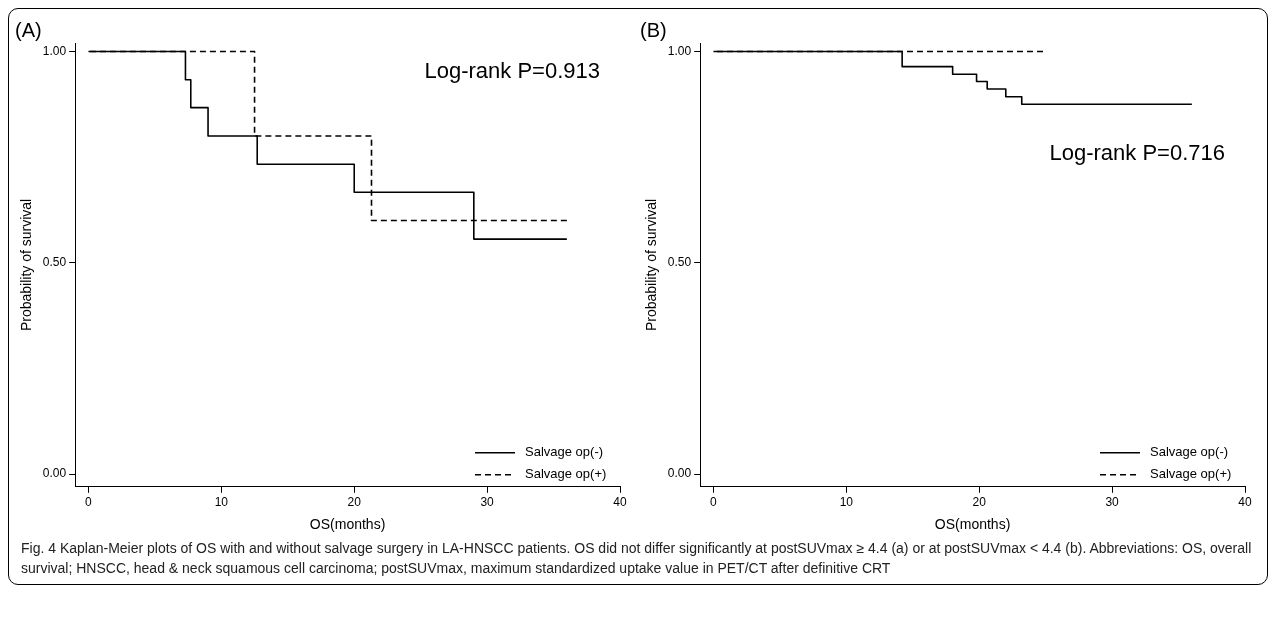  I want to click on caption: Fig. 4 Kaplan-Meier plots of OS with and without salvage surgery in LA-HNSCC patients. OS did not differ significantly at postSUVmax ≥ 4.4 (a) or at postSUVmax < 4.4 (b). Abbreviations: OS, overall survival; HNSCC, head & neck squamous cell carcinoma; postSUVmax, maximum standardized uptake value in PET/CT after definitive CRT, so click(636, 558).